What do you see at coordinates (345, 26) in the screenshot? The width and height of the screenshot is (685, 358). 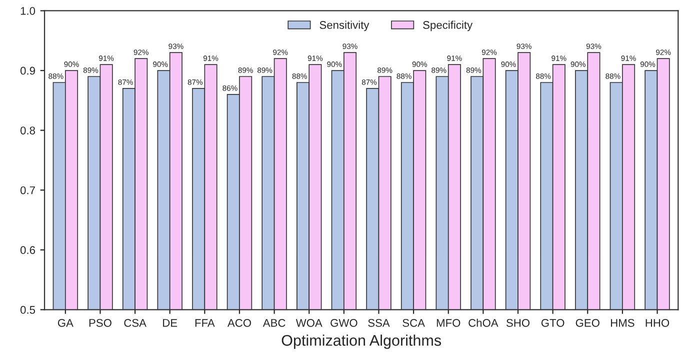 I see `legend-label: Sensitivity` at bounding box center [345, 26].